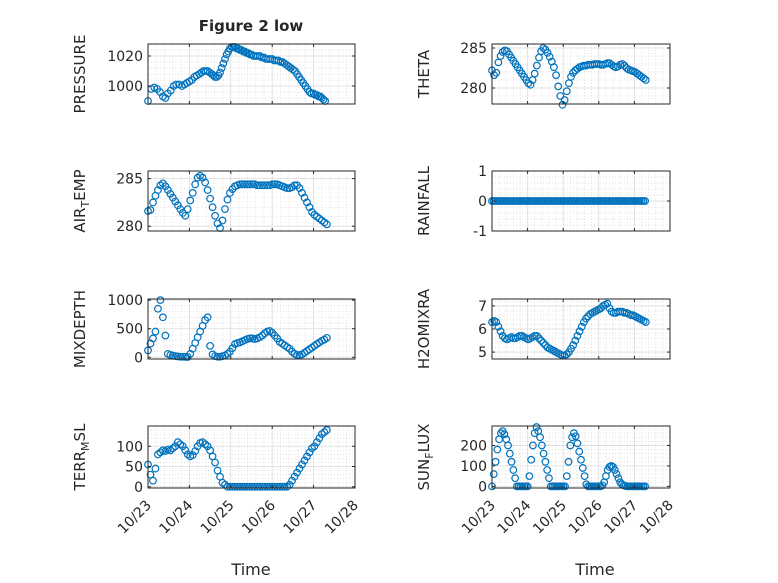 Image resolution: width=778 pixels, height=583 pixels. What do you see at coordinates (482, 307) in the screenshot?
I see `y-tick-label: 7` at bounding box center [482, 307].